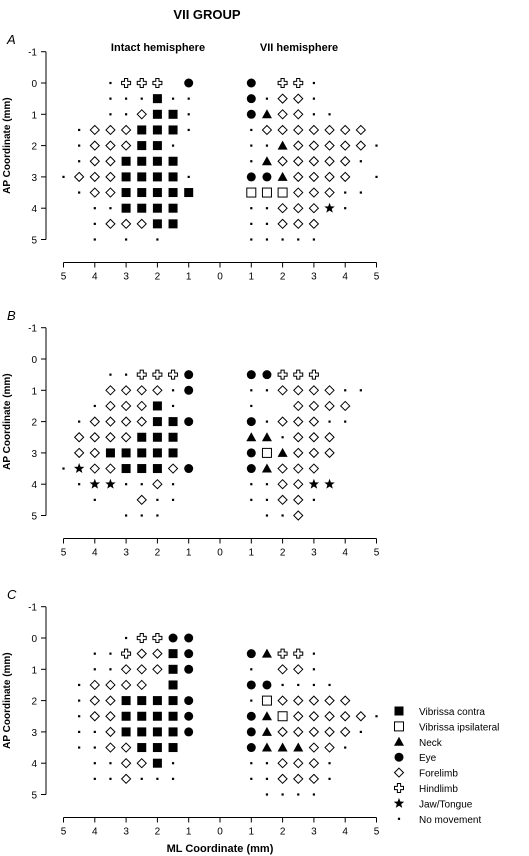  I want to click on y-tick-label: 4, so click(34, 485).